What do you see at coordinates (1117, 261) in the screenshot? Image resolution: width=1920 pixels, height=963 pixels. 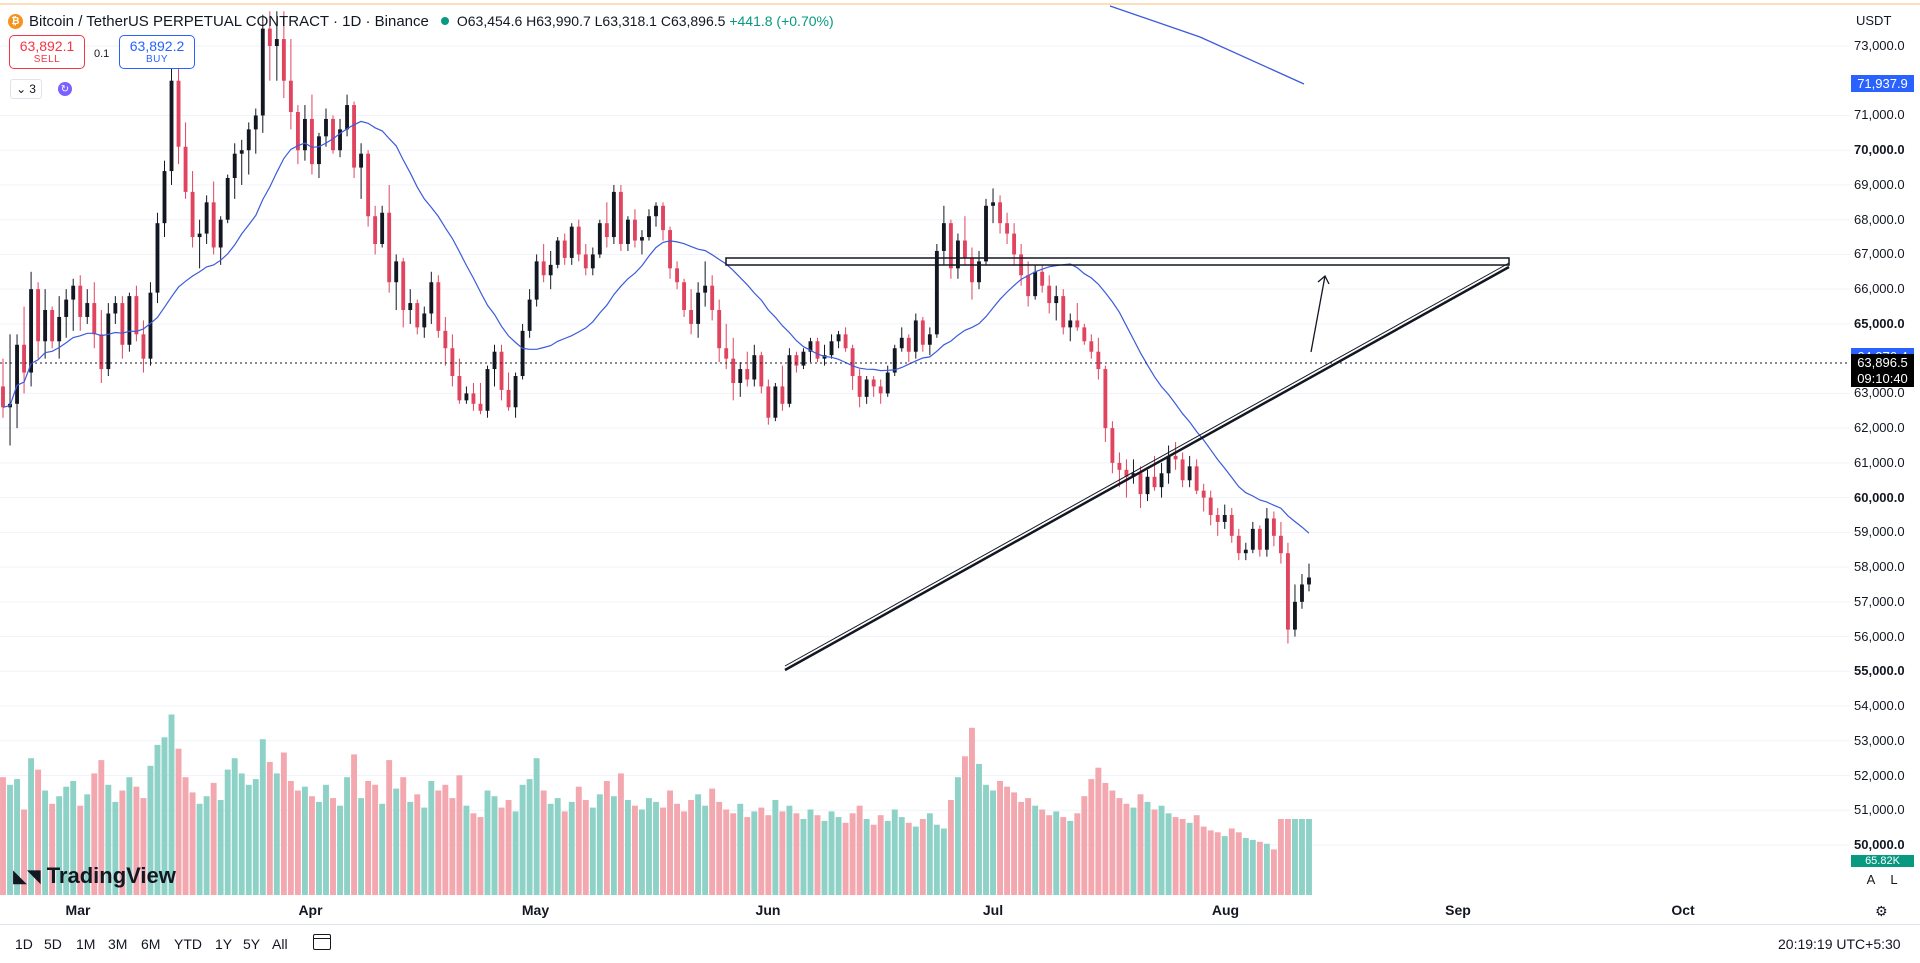 I see `resistance-zone` at bounding box center [1117, 261].